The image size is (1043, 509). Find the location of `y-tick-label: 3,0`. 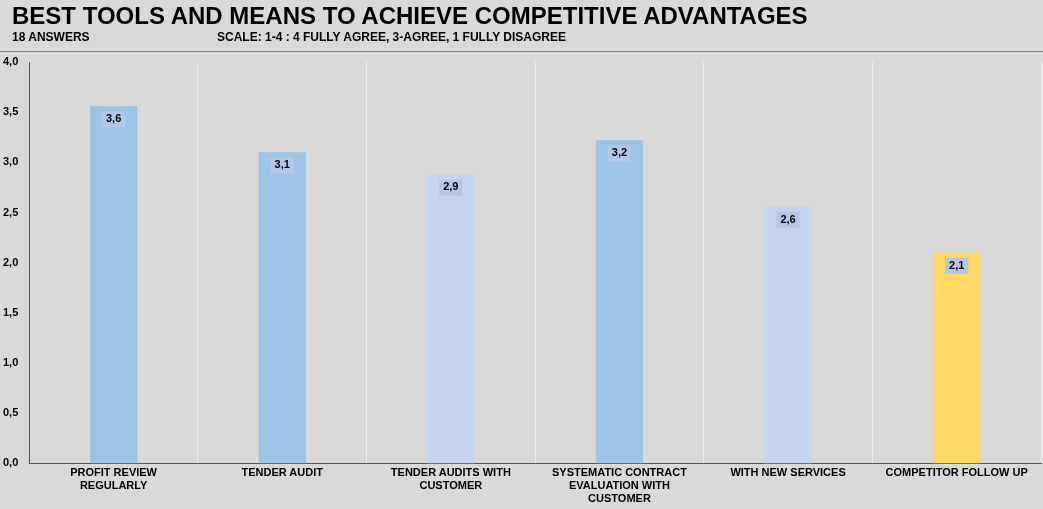

y-tick-label: 3,0 is located at coordinates (10, 161).